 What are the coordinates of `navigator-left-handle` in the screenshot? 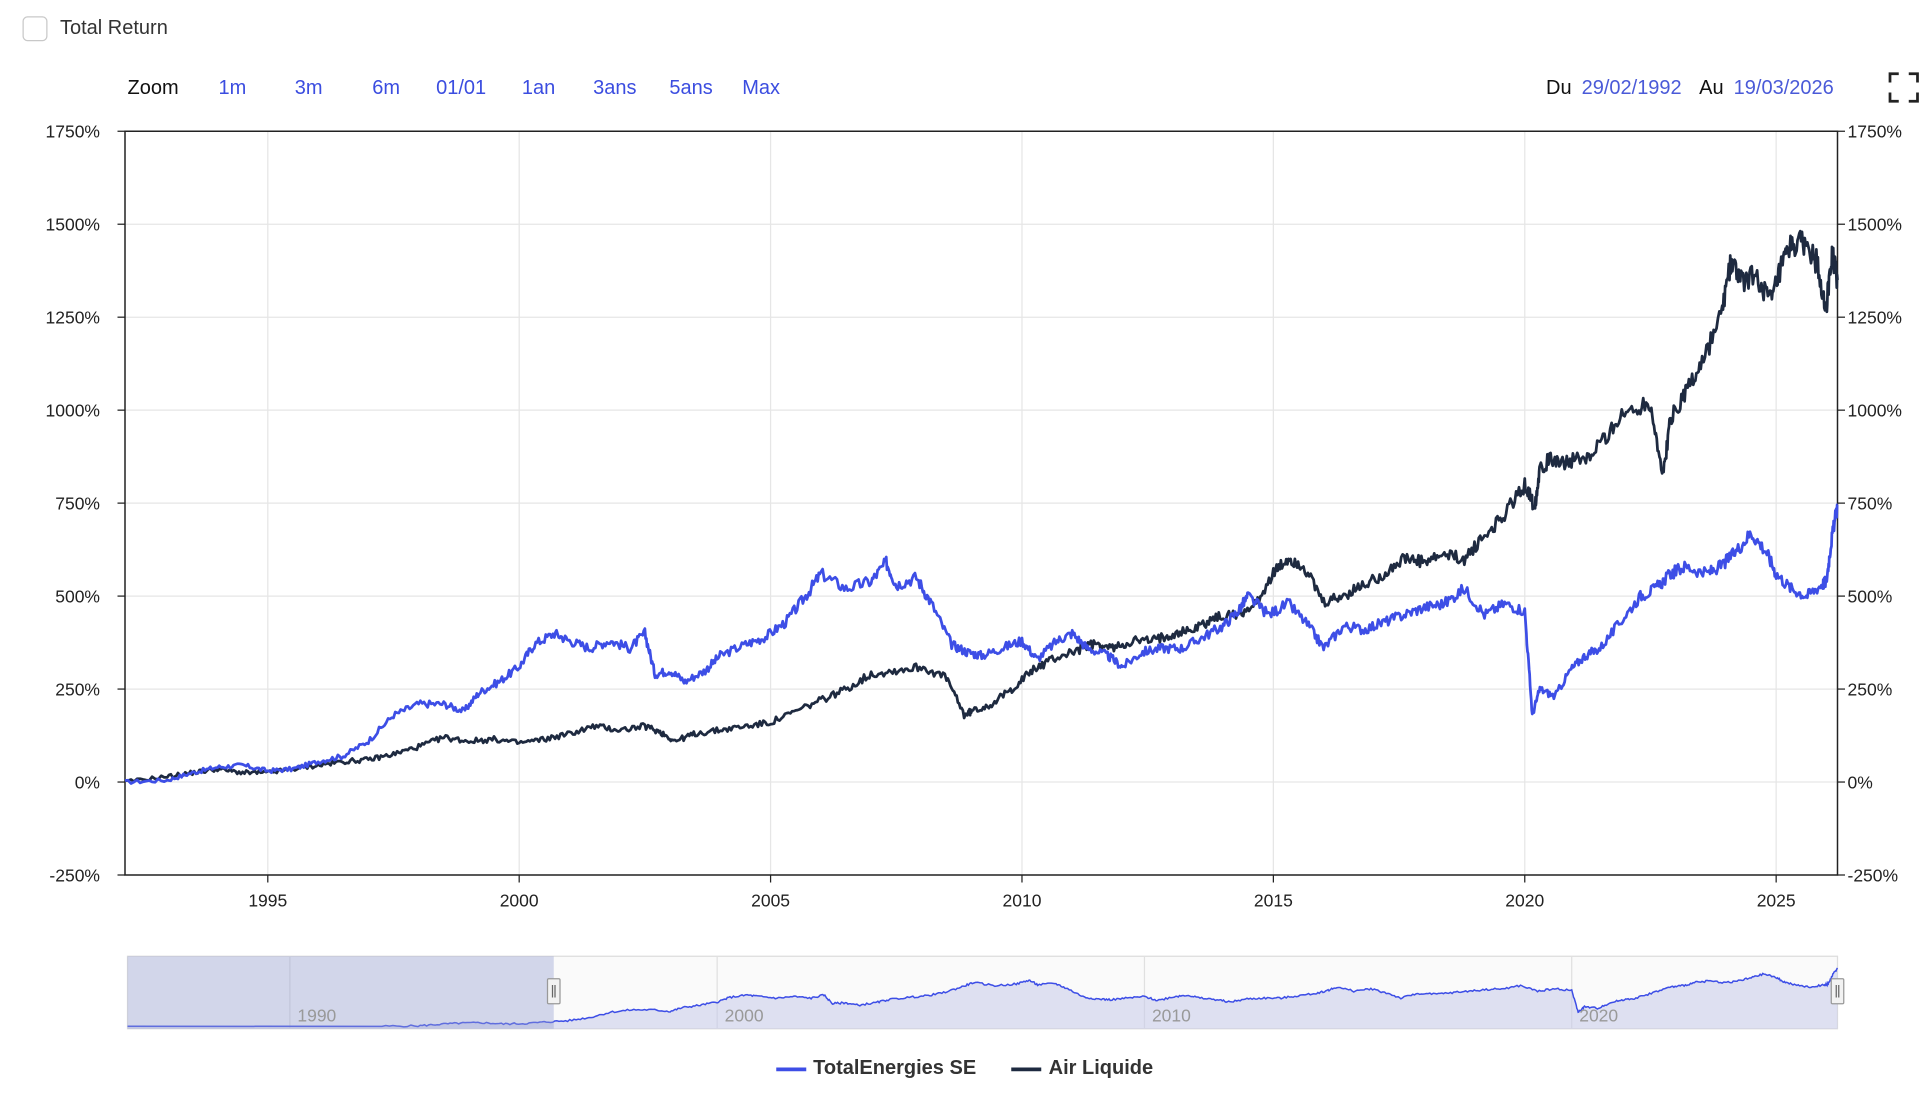 It's located at (553, 991).